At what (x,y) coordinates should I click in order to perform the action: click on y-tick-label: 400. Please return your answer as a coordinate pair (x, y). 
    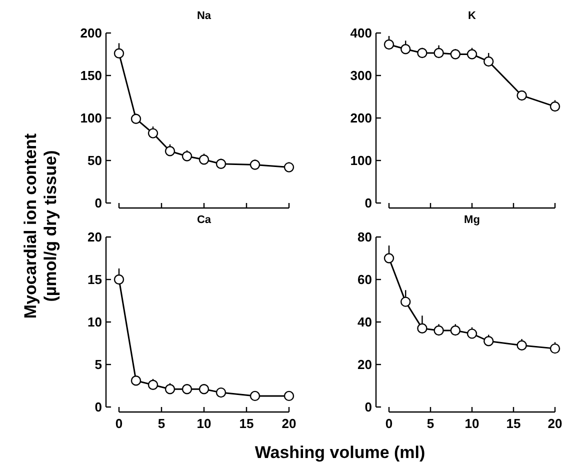
    Looking at the image, I should click on (361, 33).